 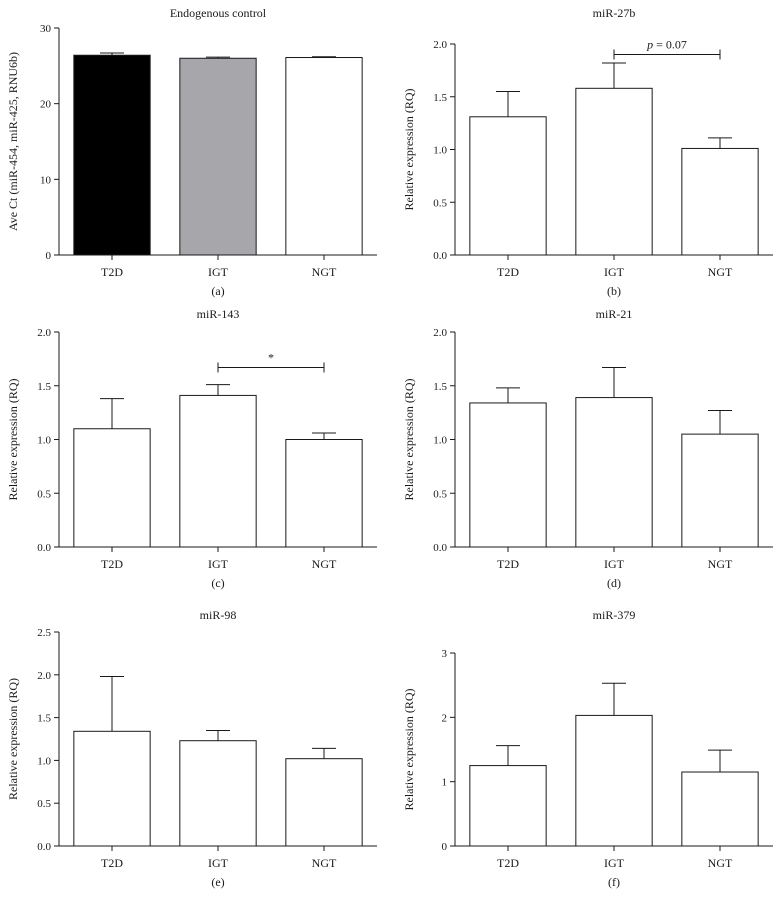 I want to click on panel-caption: (f), so click(x=614, y=882).